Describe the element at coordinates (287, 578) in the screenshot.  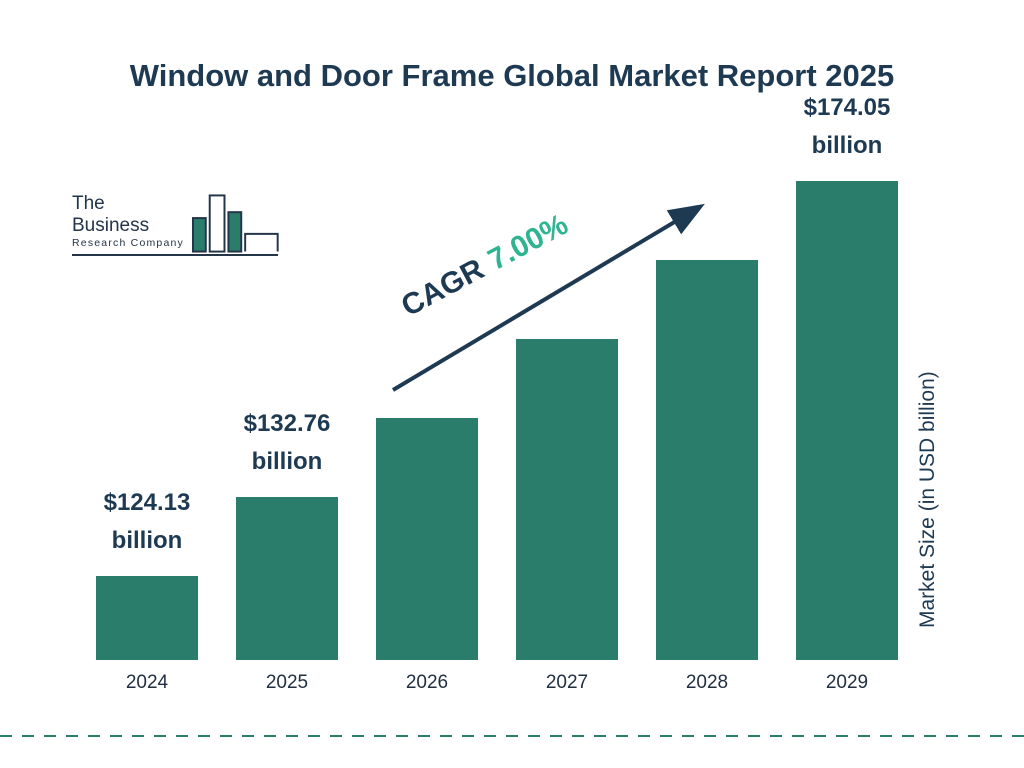
I see `bar-2025` at that location.